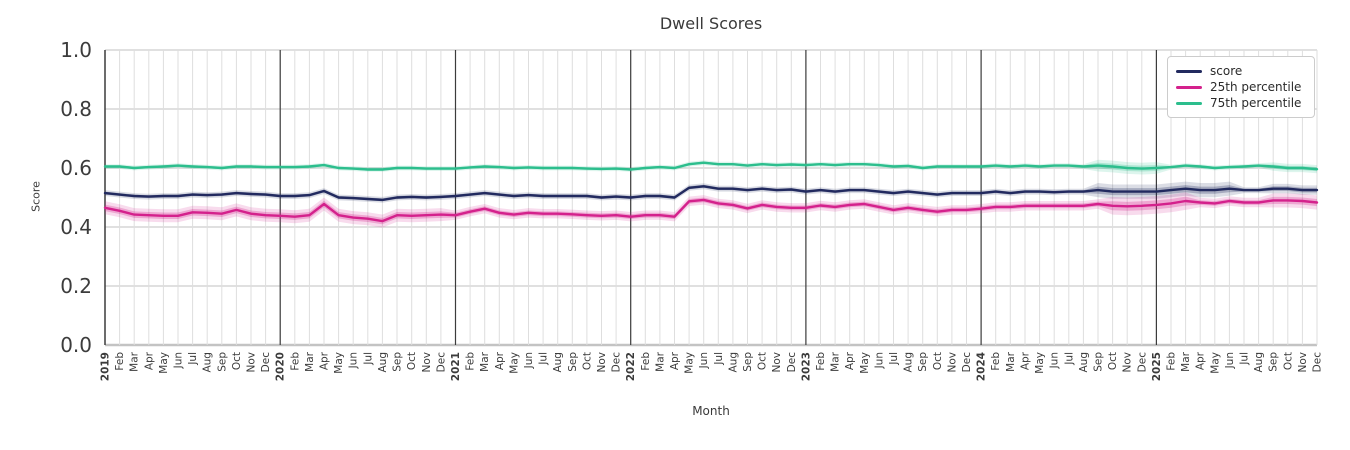 The height and width of the screenshot is (450, 1350). Describe the element at coordinates (806, 366) in the screenshot. I see `x-tick-label: 2023` at that location.